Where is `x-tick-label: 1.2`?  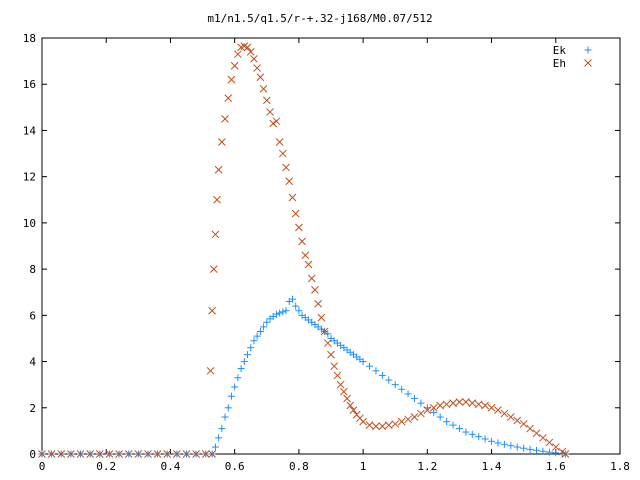
x-tick-label: 1.2 is located at coordinates (427, 466).